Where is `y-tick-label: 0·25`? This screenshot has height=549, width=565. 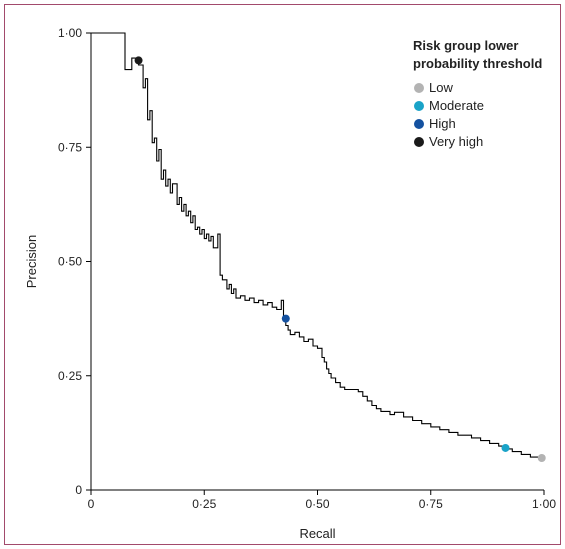 y-tick-label: 0·25 is located at coordinates (70, 376).